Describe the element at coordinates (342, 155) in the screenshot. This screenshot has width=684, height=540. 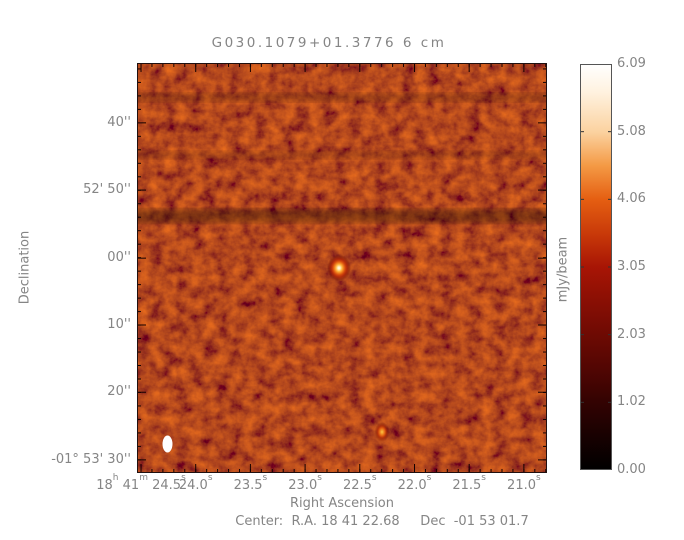
I see `dark-band-faint` at that location.